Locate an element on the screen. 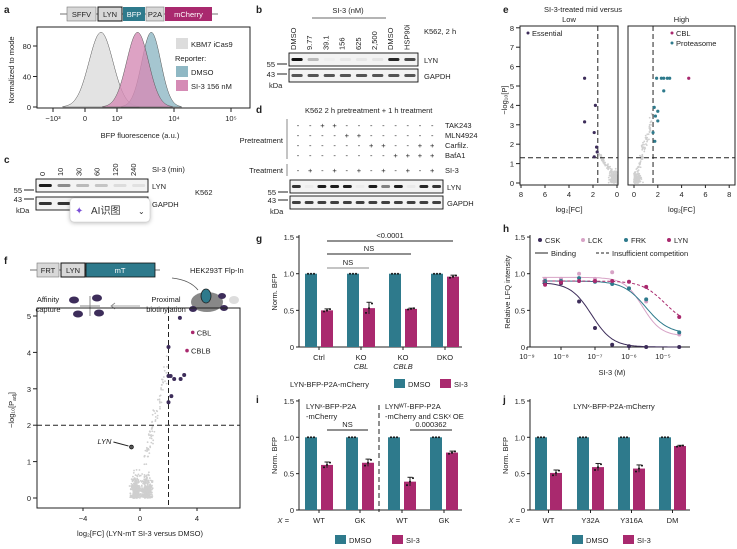 Image resolution: width=737 pixels, height=549 pixels. marker-43: 43 is located at coordinates (271, 74).